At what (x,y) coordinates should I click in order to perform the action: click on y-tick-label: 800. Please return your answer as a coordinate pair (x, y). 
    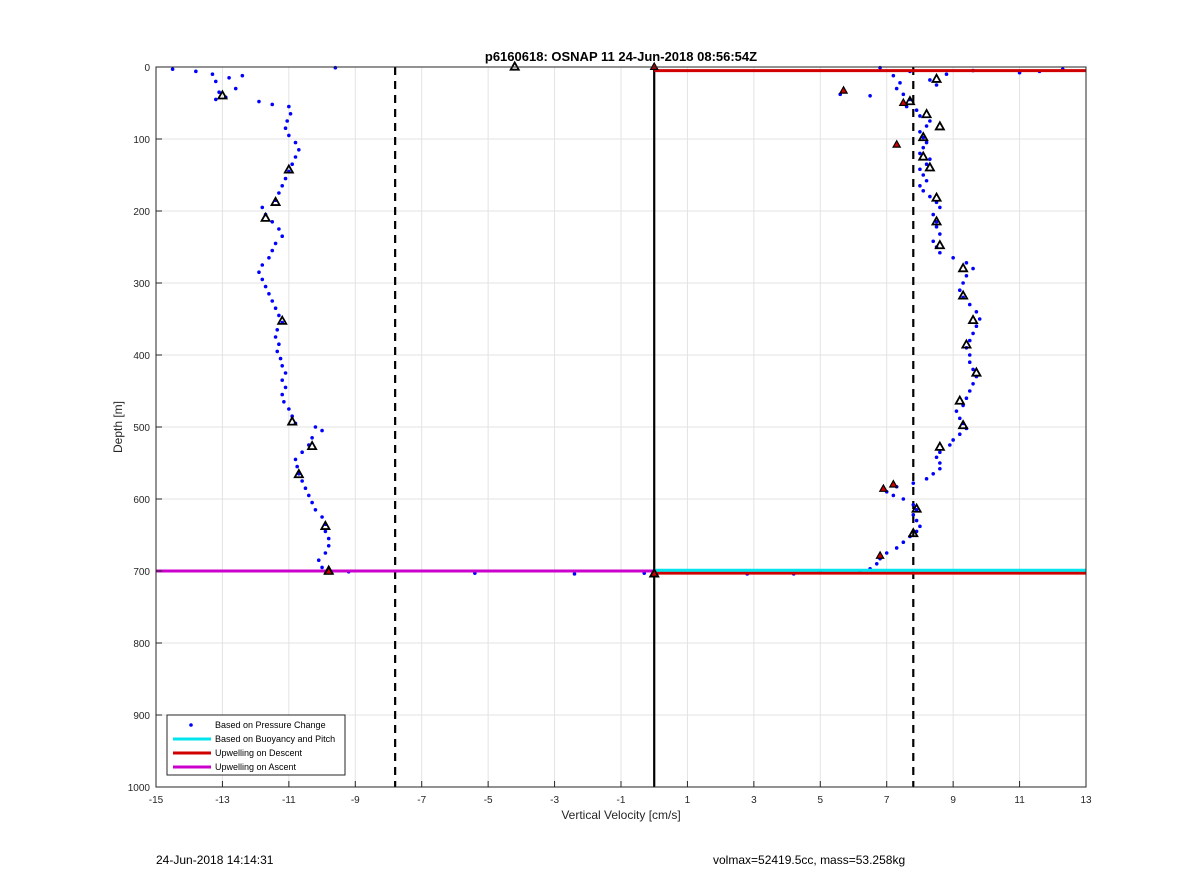
    Looking at the image, I should click on (141, 644).